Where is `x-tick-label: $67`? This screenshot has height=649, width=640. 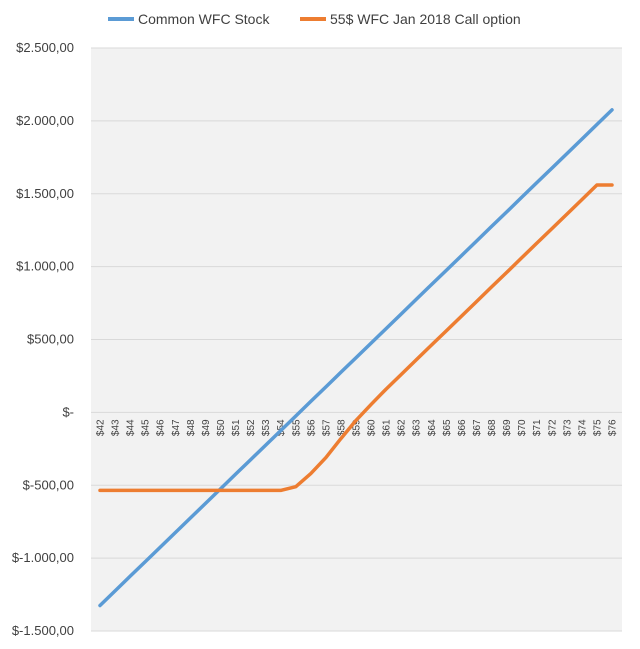
x-tick-label: $67 is located at coordinates (477, 427).